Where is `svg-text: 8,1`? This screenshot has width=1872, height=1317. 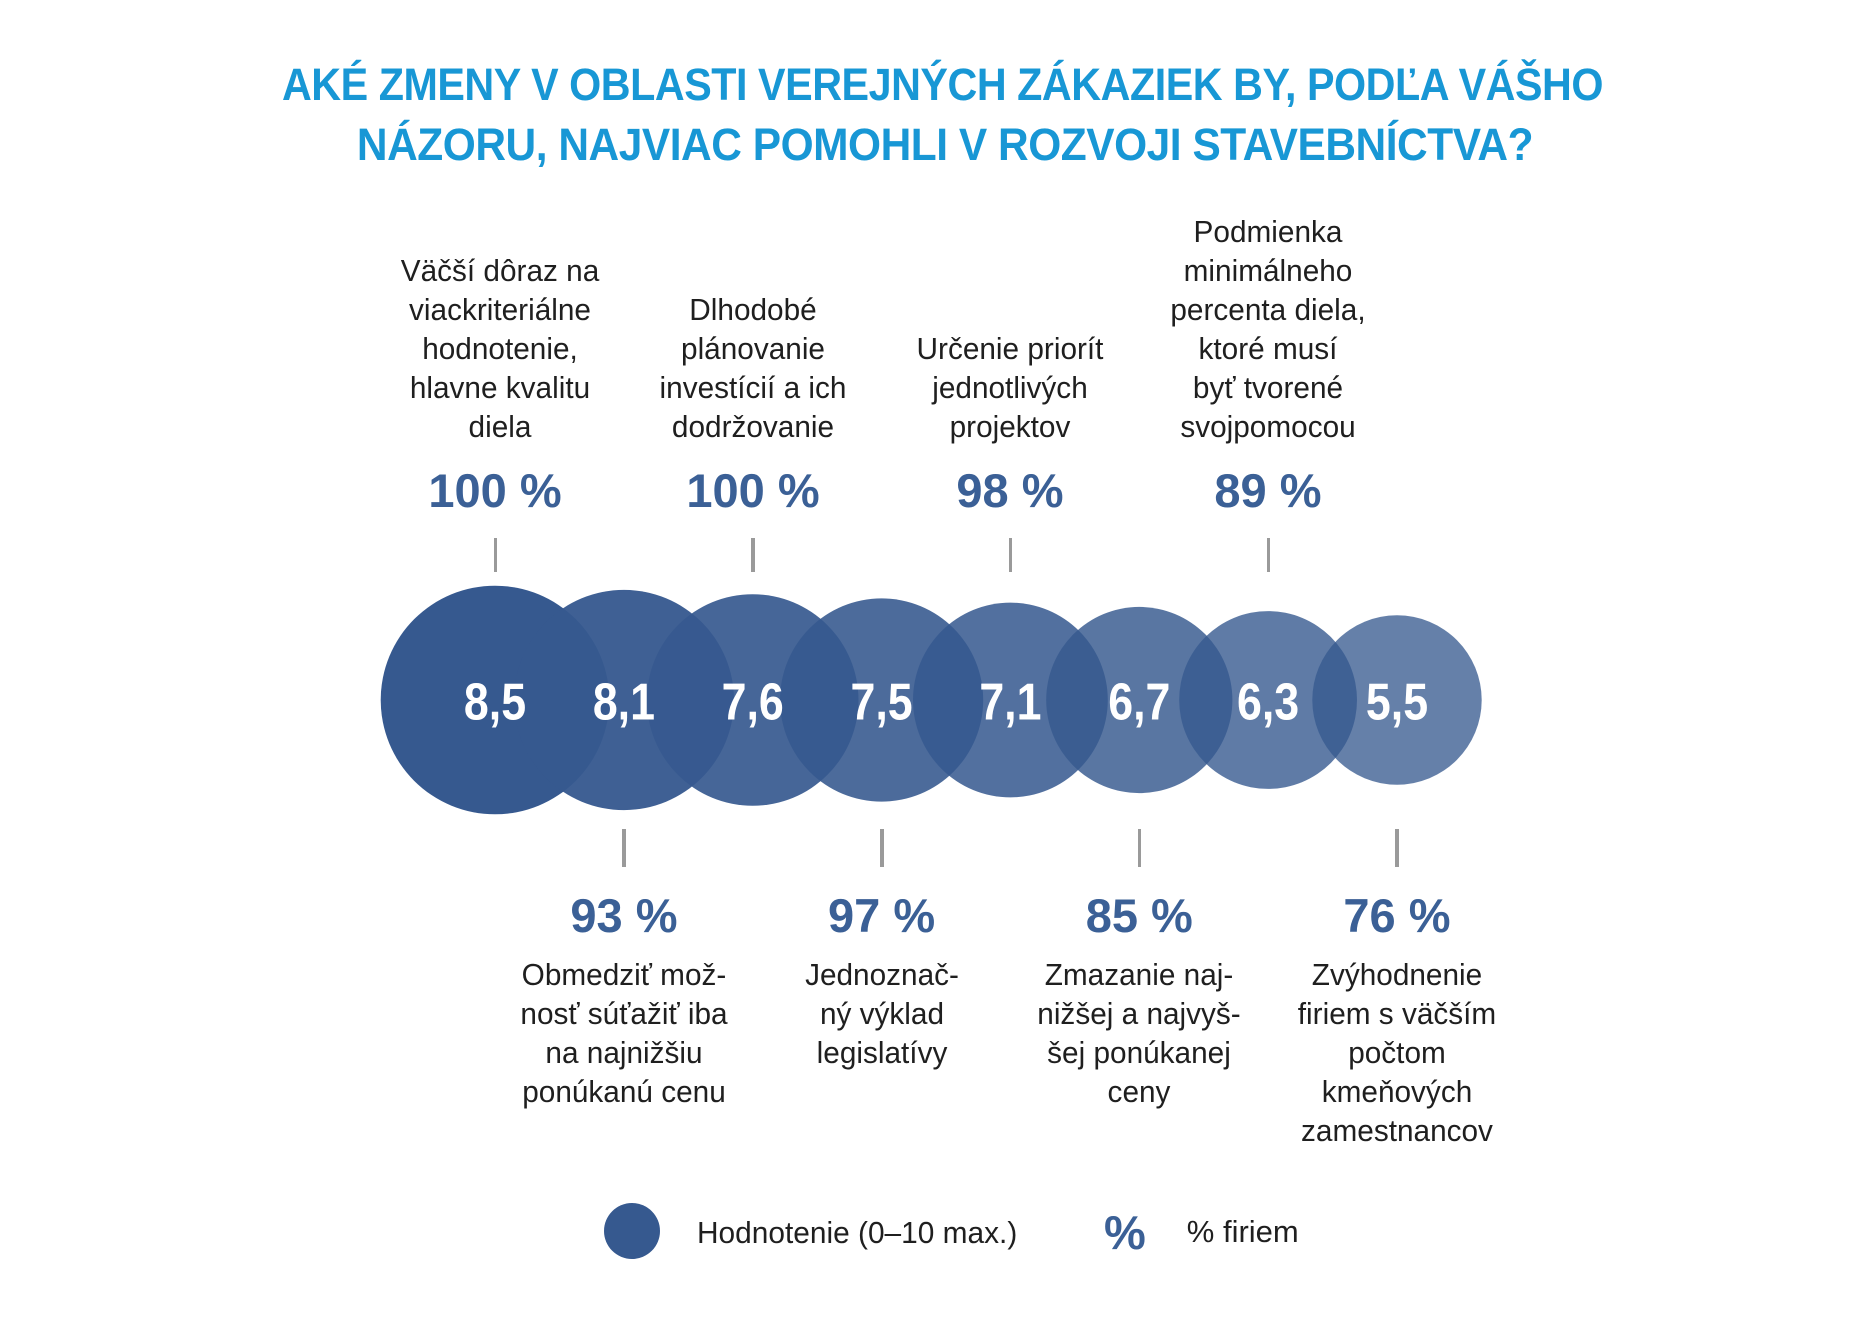
svg-text: 8,1 is located at coordinates (624, 702).